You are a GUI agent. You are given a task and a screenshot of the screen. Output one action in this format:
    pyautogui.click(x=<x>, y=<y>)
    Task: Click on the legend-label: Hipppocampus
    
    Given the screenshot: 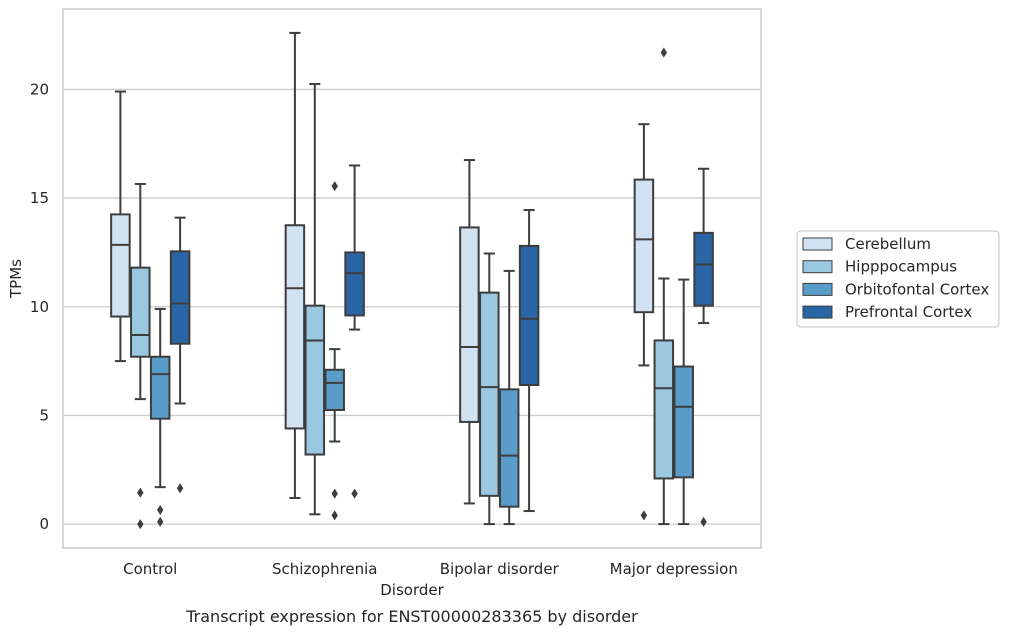 What is the action you would take?
    pyautogui.click(x=901, y=267)
    